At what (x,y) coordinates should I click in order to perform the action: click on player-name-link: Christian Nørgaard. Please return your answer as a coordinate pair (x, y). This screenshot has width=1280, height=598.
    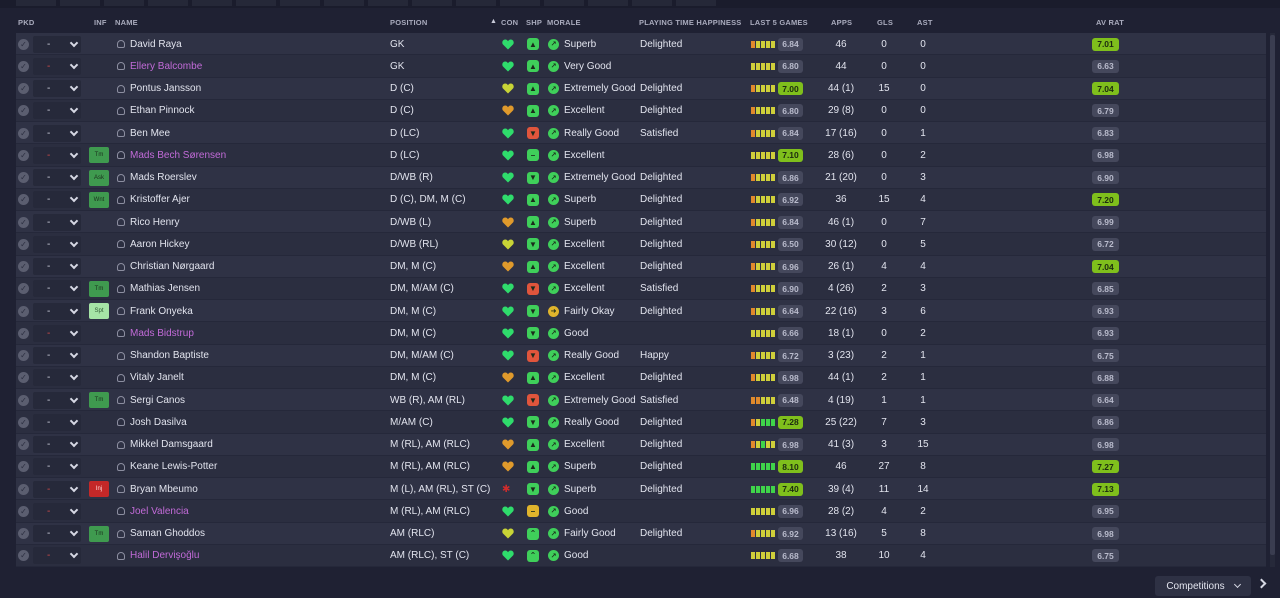
    Looking at the image, I should click on (172, 266).